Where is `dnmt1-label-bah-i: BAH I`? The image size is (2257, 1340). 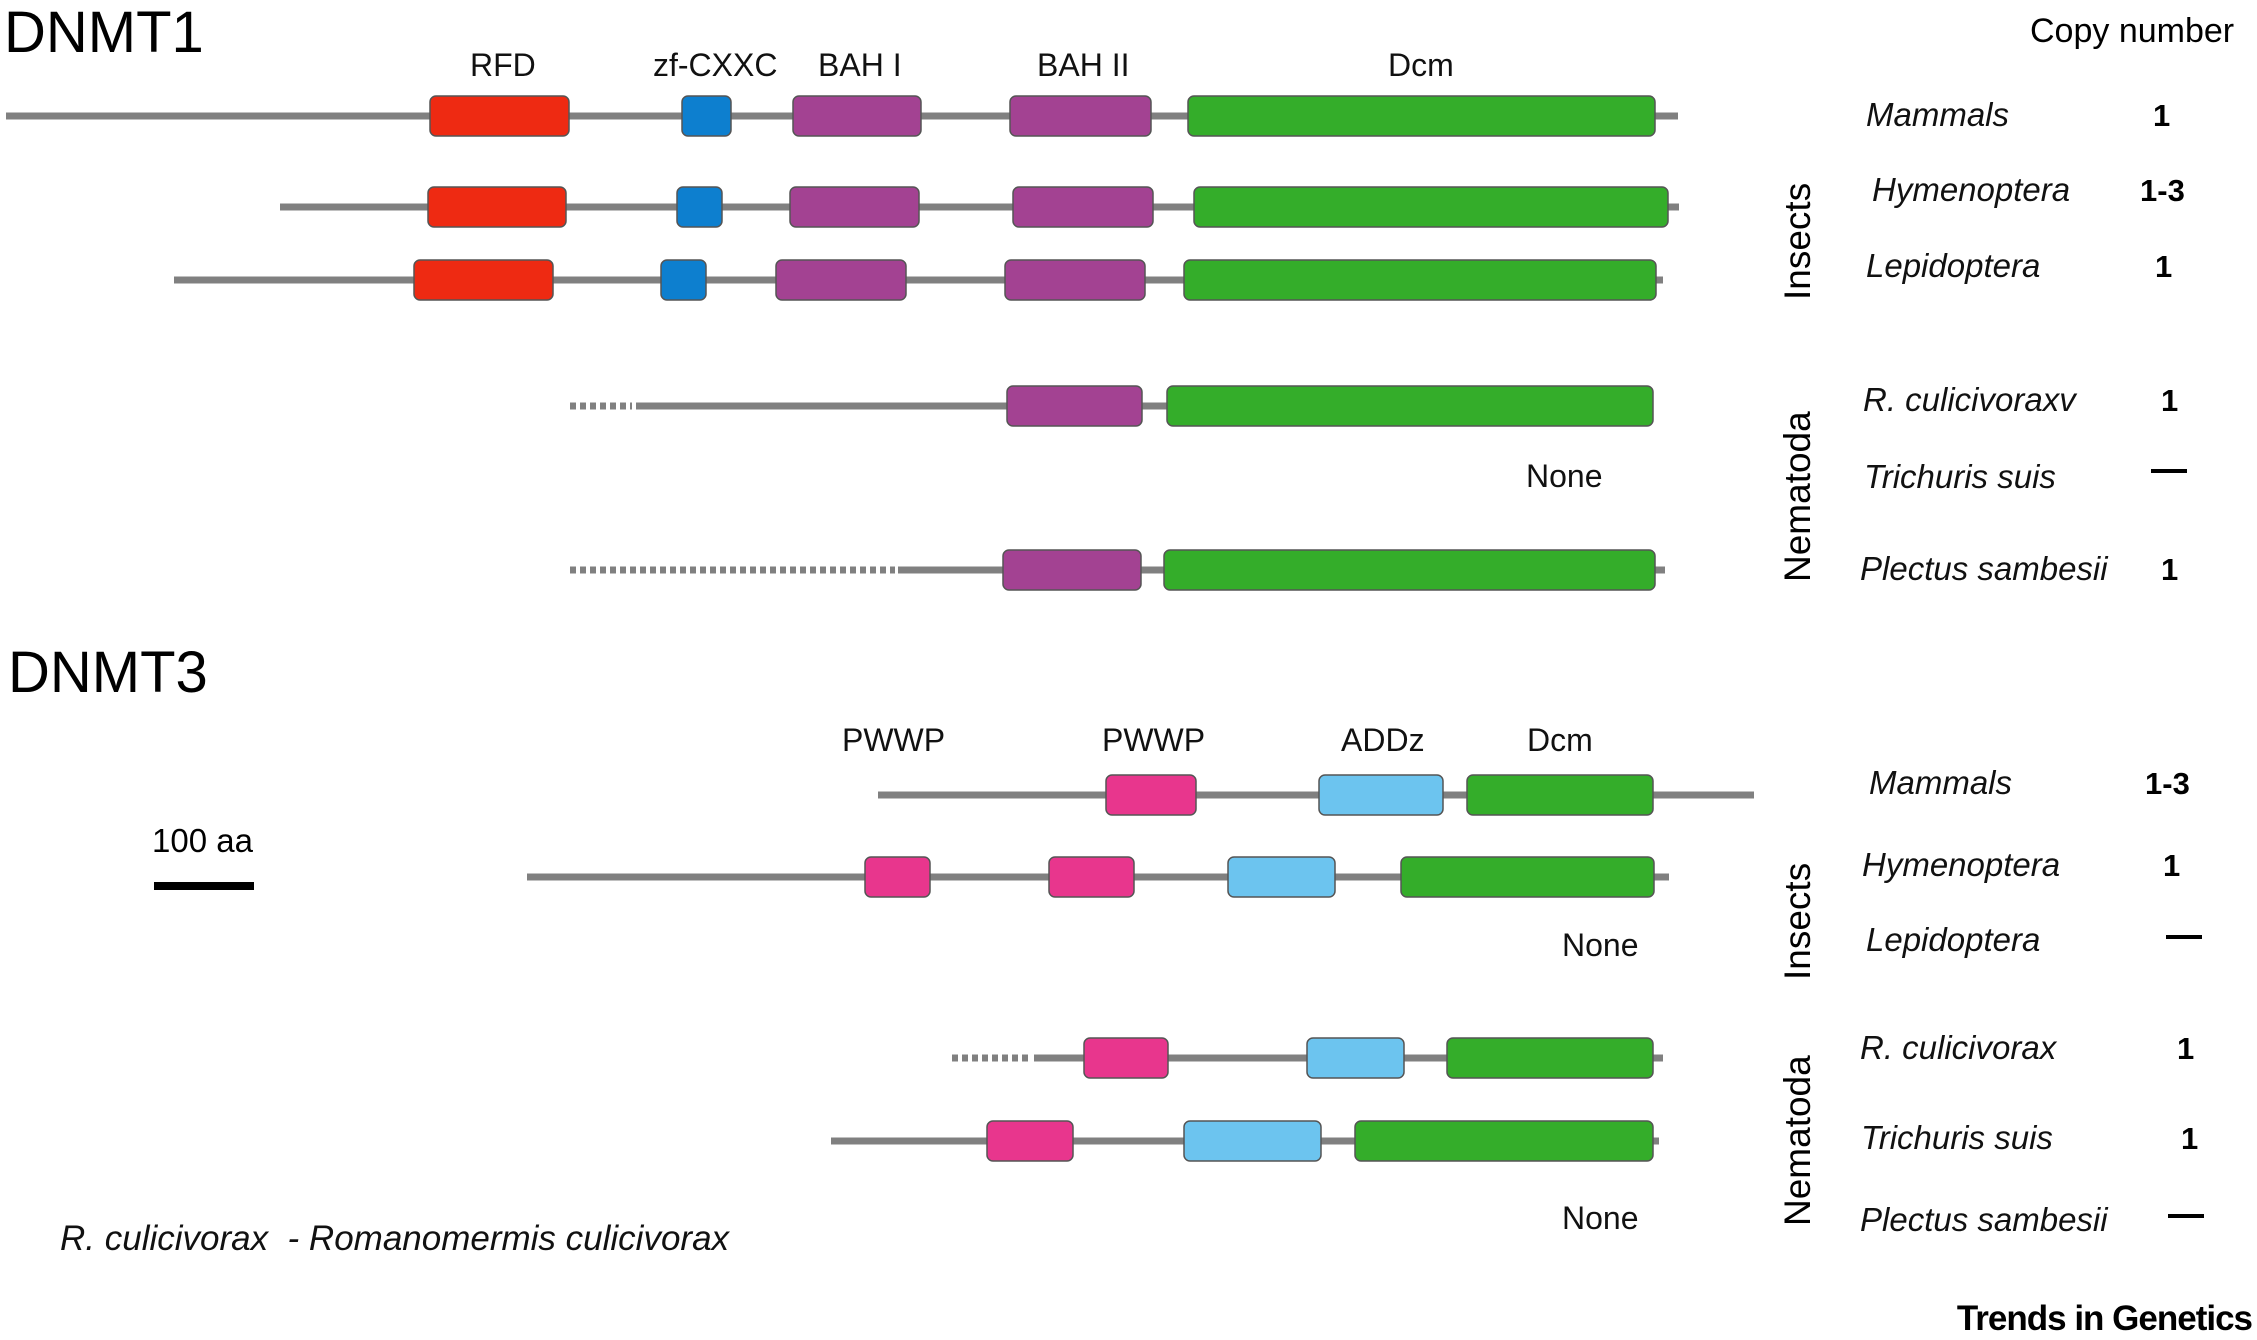
dnmt1-label-bah-i: BAH I is located at coordinates (860, 65).